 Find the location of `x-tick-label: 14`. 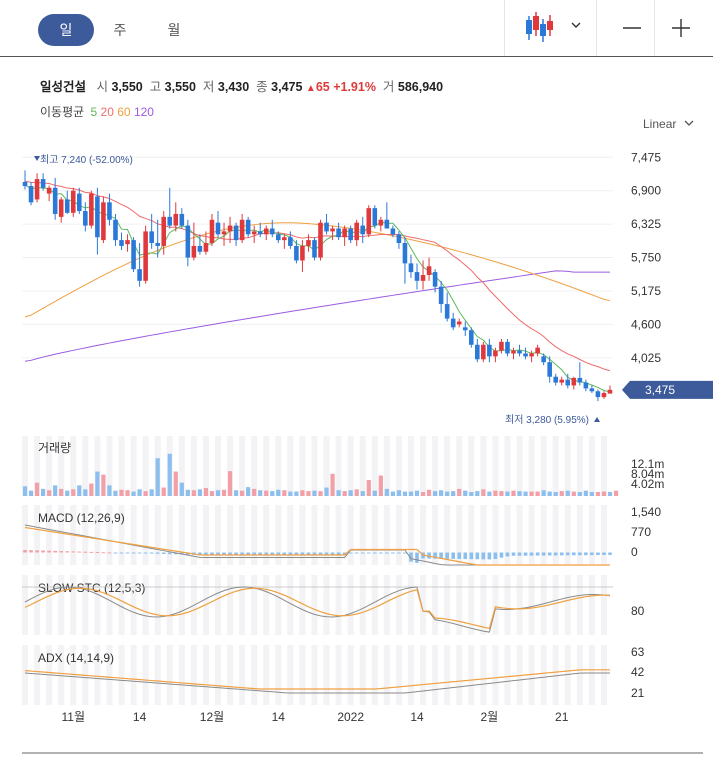

x-tick-label: 14 is located at coordinates (279, 717).